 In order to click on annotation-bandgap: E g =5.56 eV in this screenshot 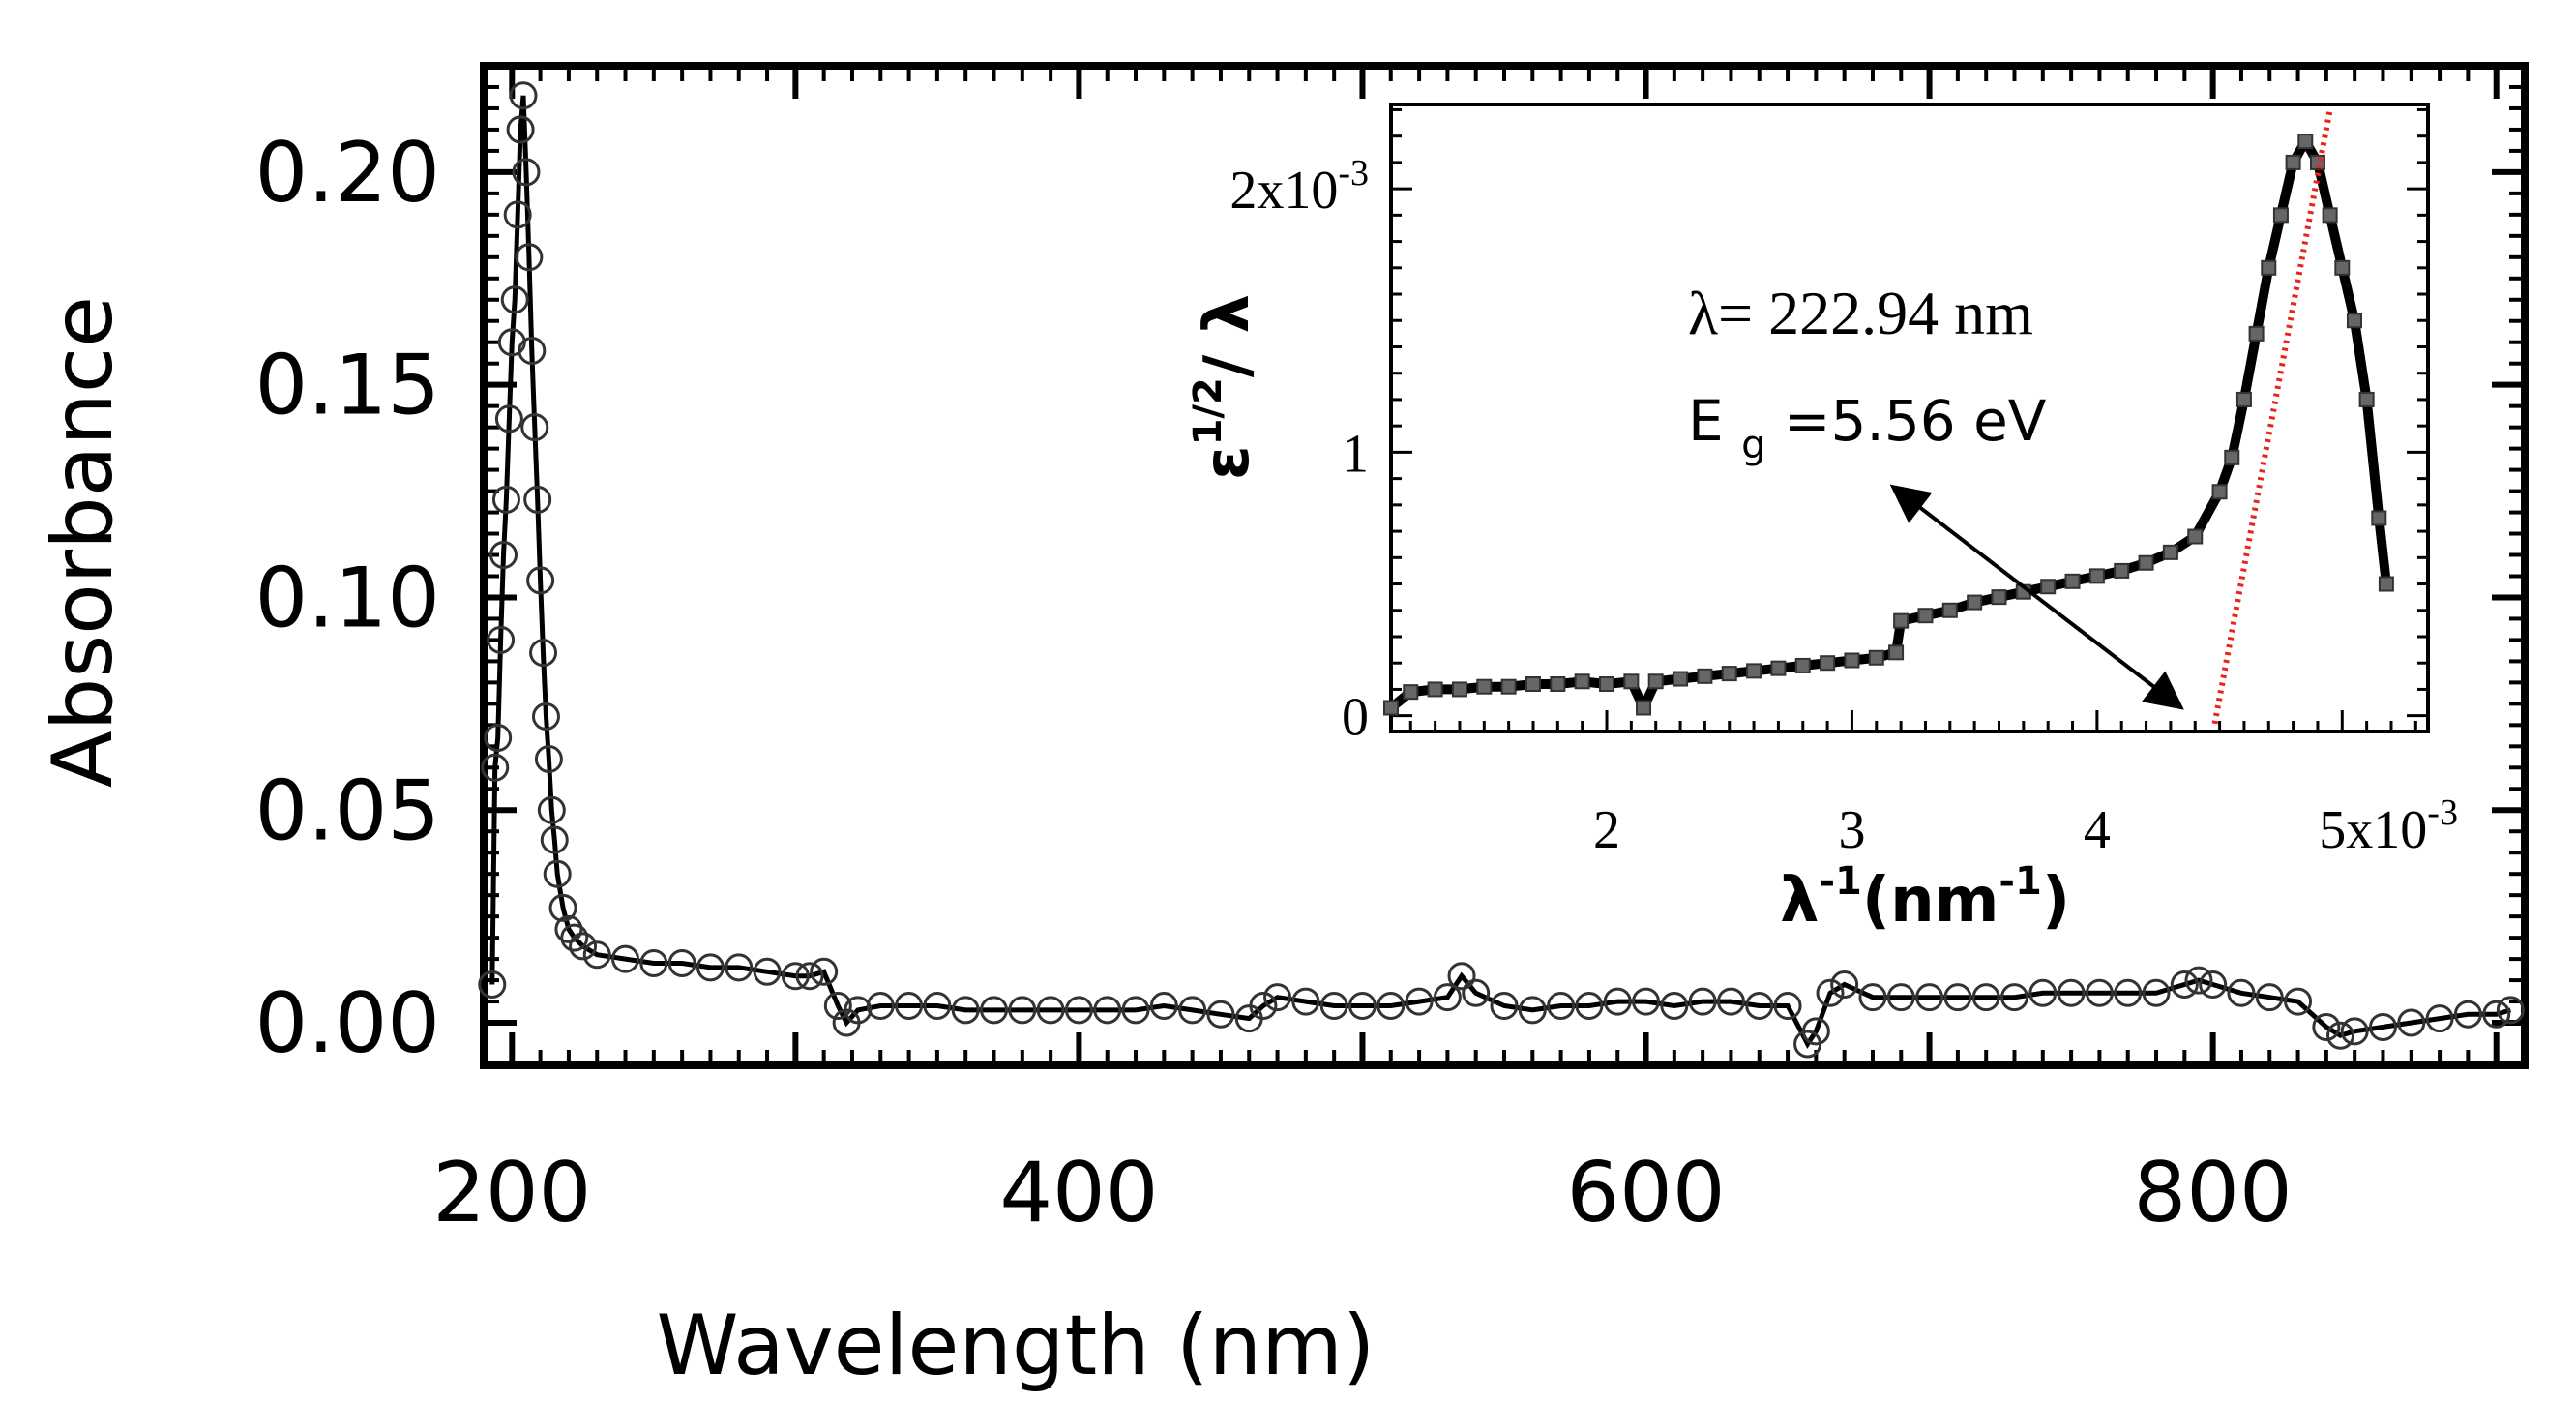, I will do `click(1868, 429)`.